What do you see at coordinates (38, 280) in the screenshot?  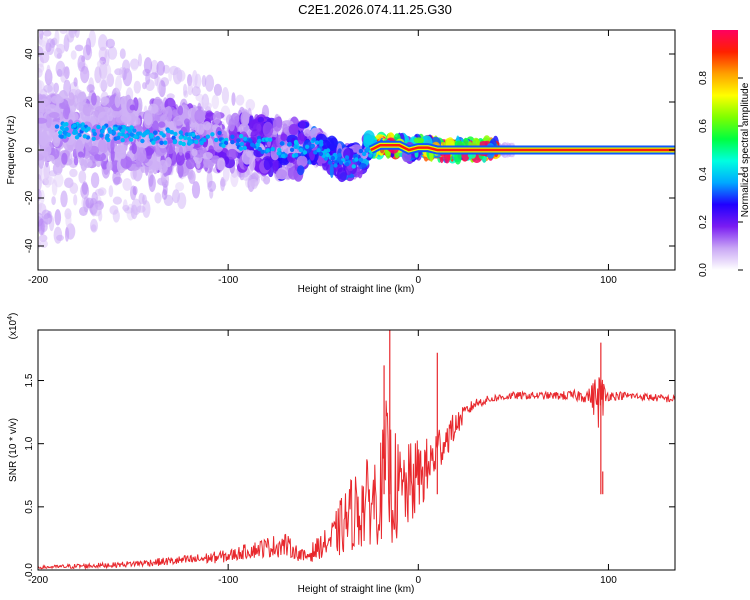 I see `x-tick-label: -200` at bounding box center [38, 280].